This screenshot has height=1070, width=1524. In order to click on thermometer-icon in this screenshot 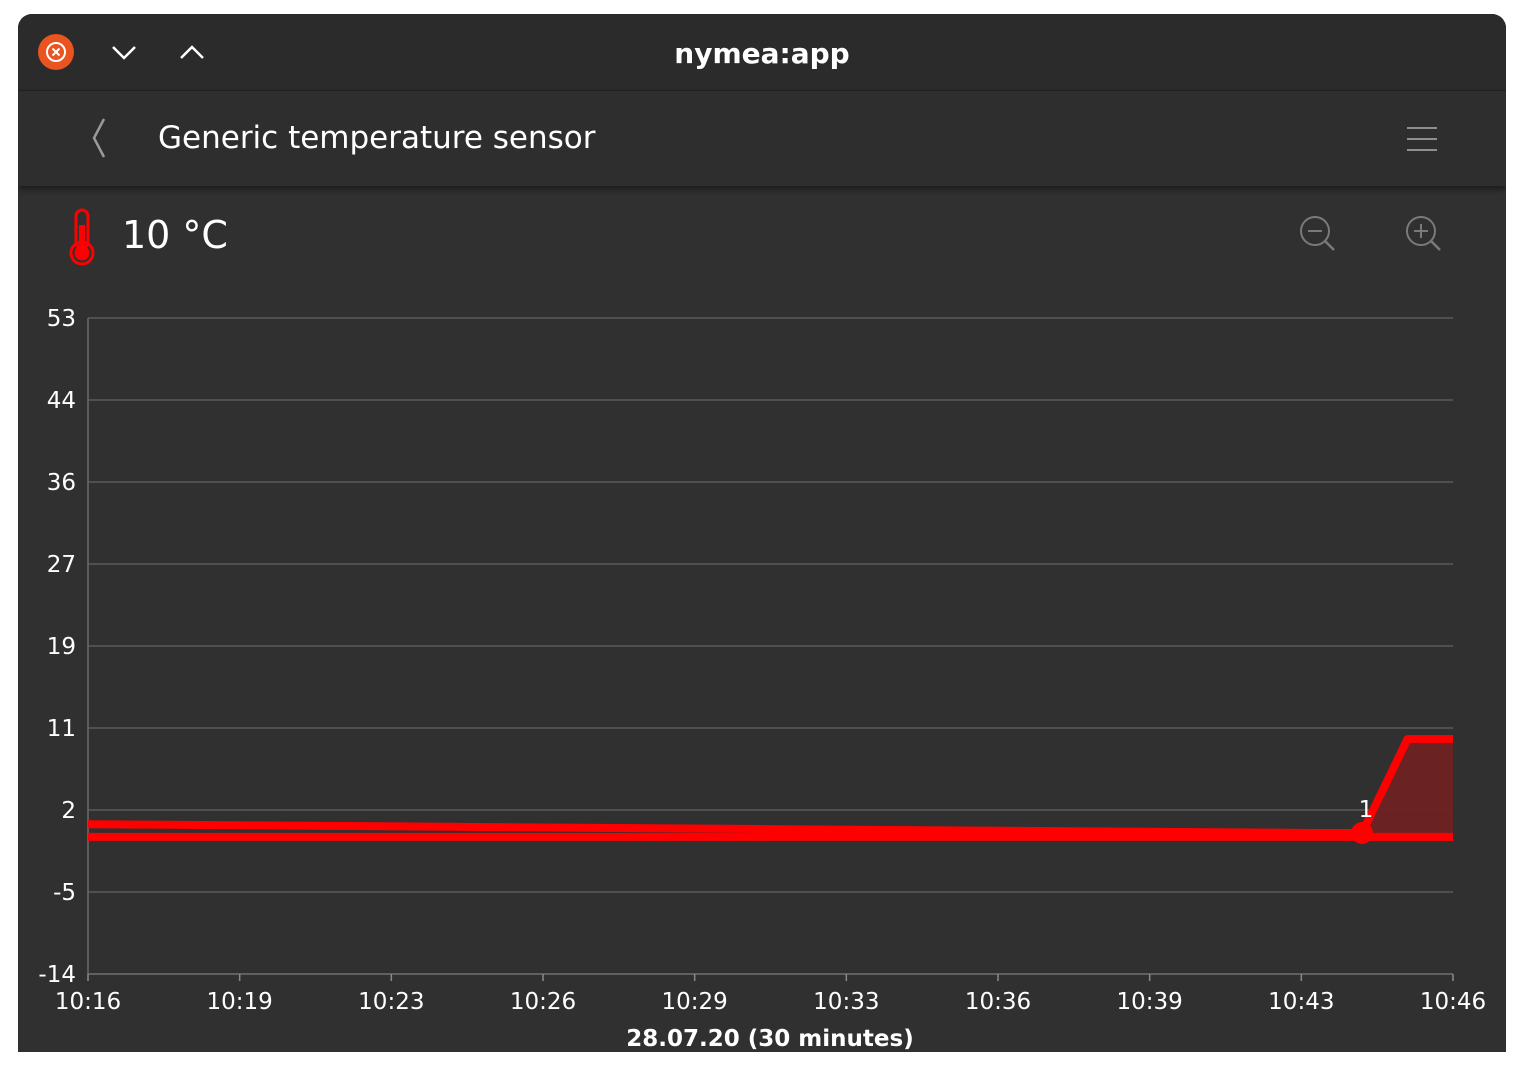, I will do `click(82, 237)`.